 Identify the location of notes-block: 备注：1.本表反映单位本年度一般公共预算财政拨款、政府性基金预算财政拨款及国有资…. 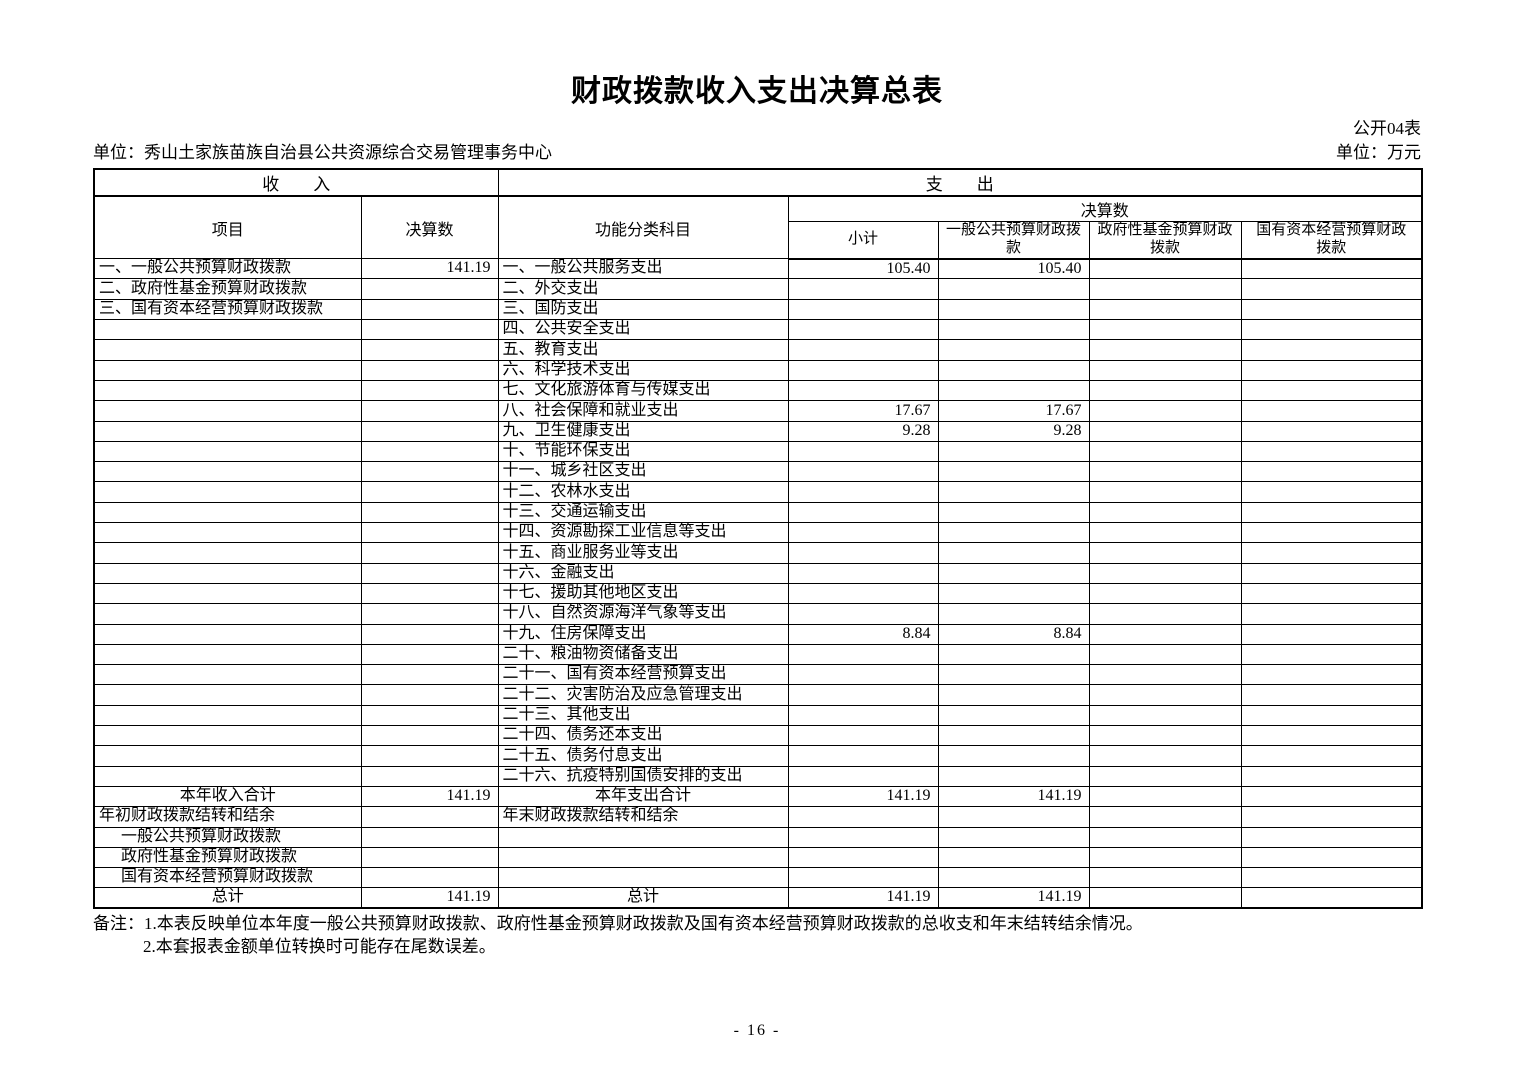
(757, 935).